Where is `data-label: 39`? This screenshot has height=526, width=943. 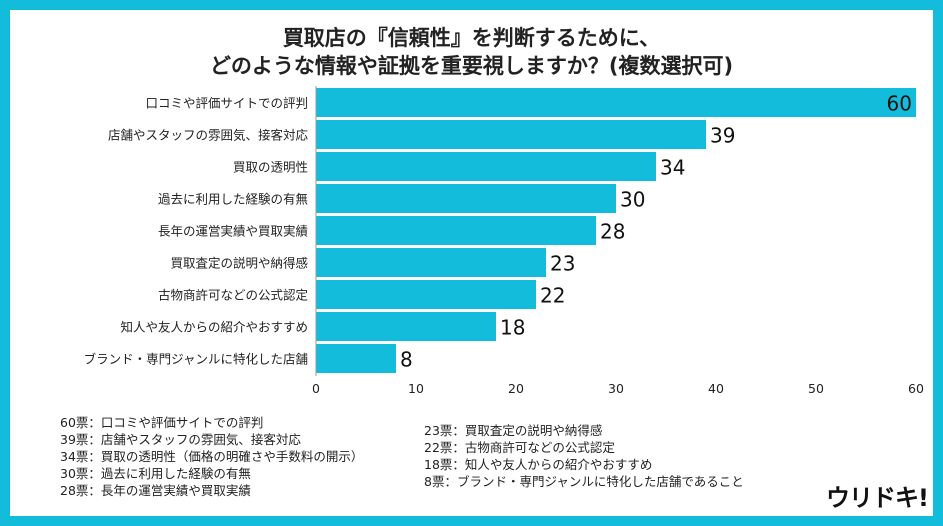
data-label: 39 is located at coordinates (722, 136).